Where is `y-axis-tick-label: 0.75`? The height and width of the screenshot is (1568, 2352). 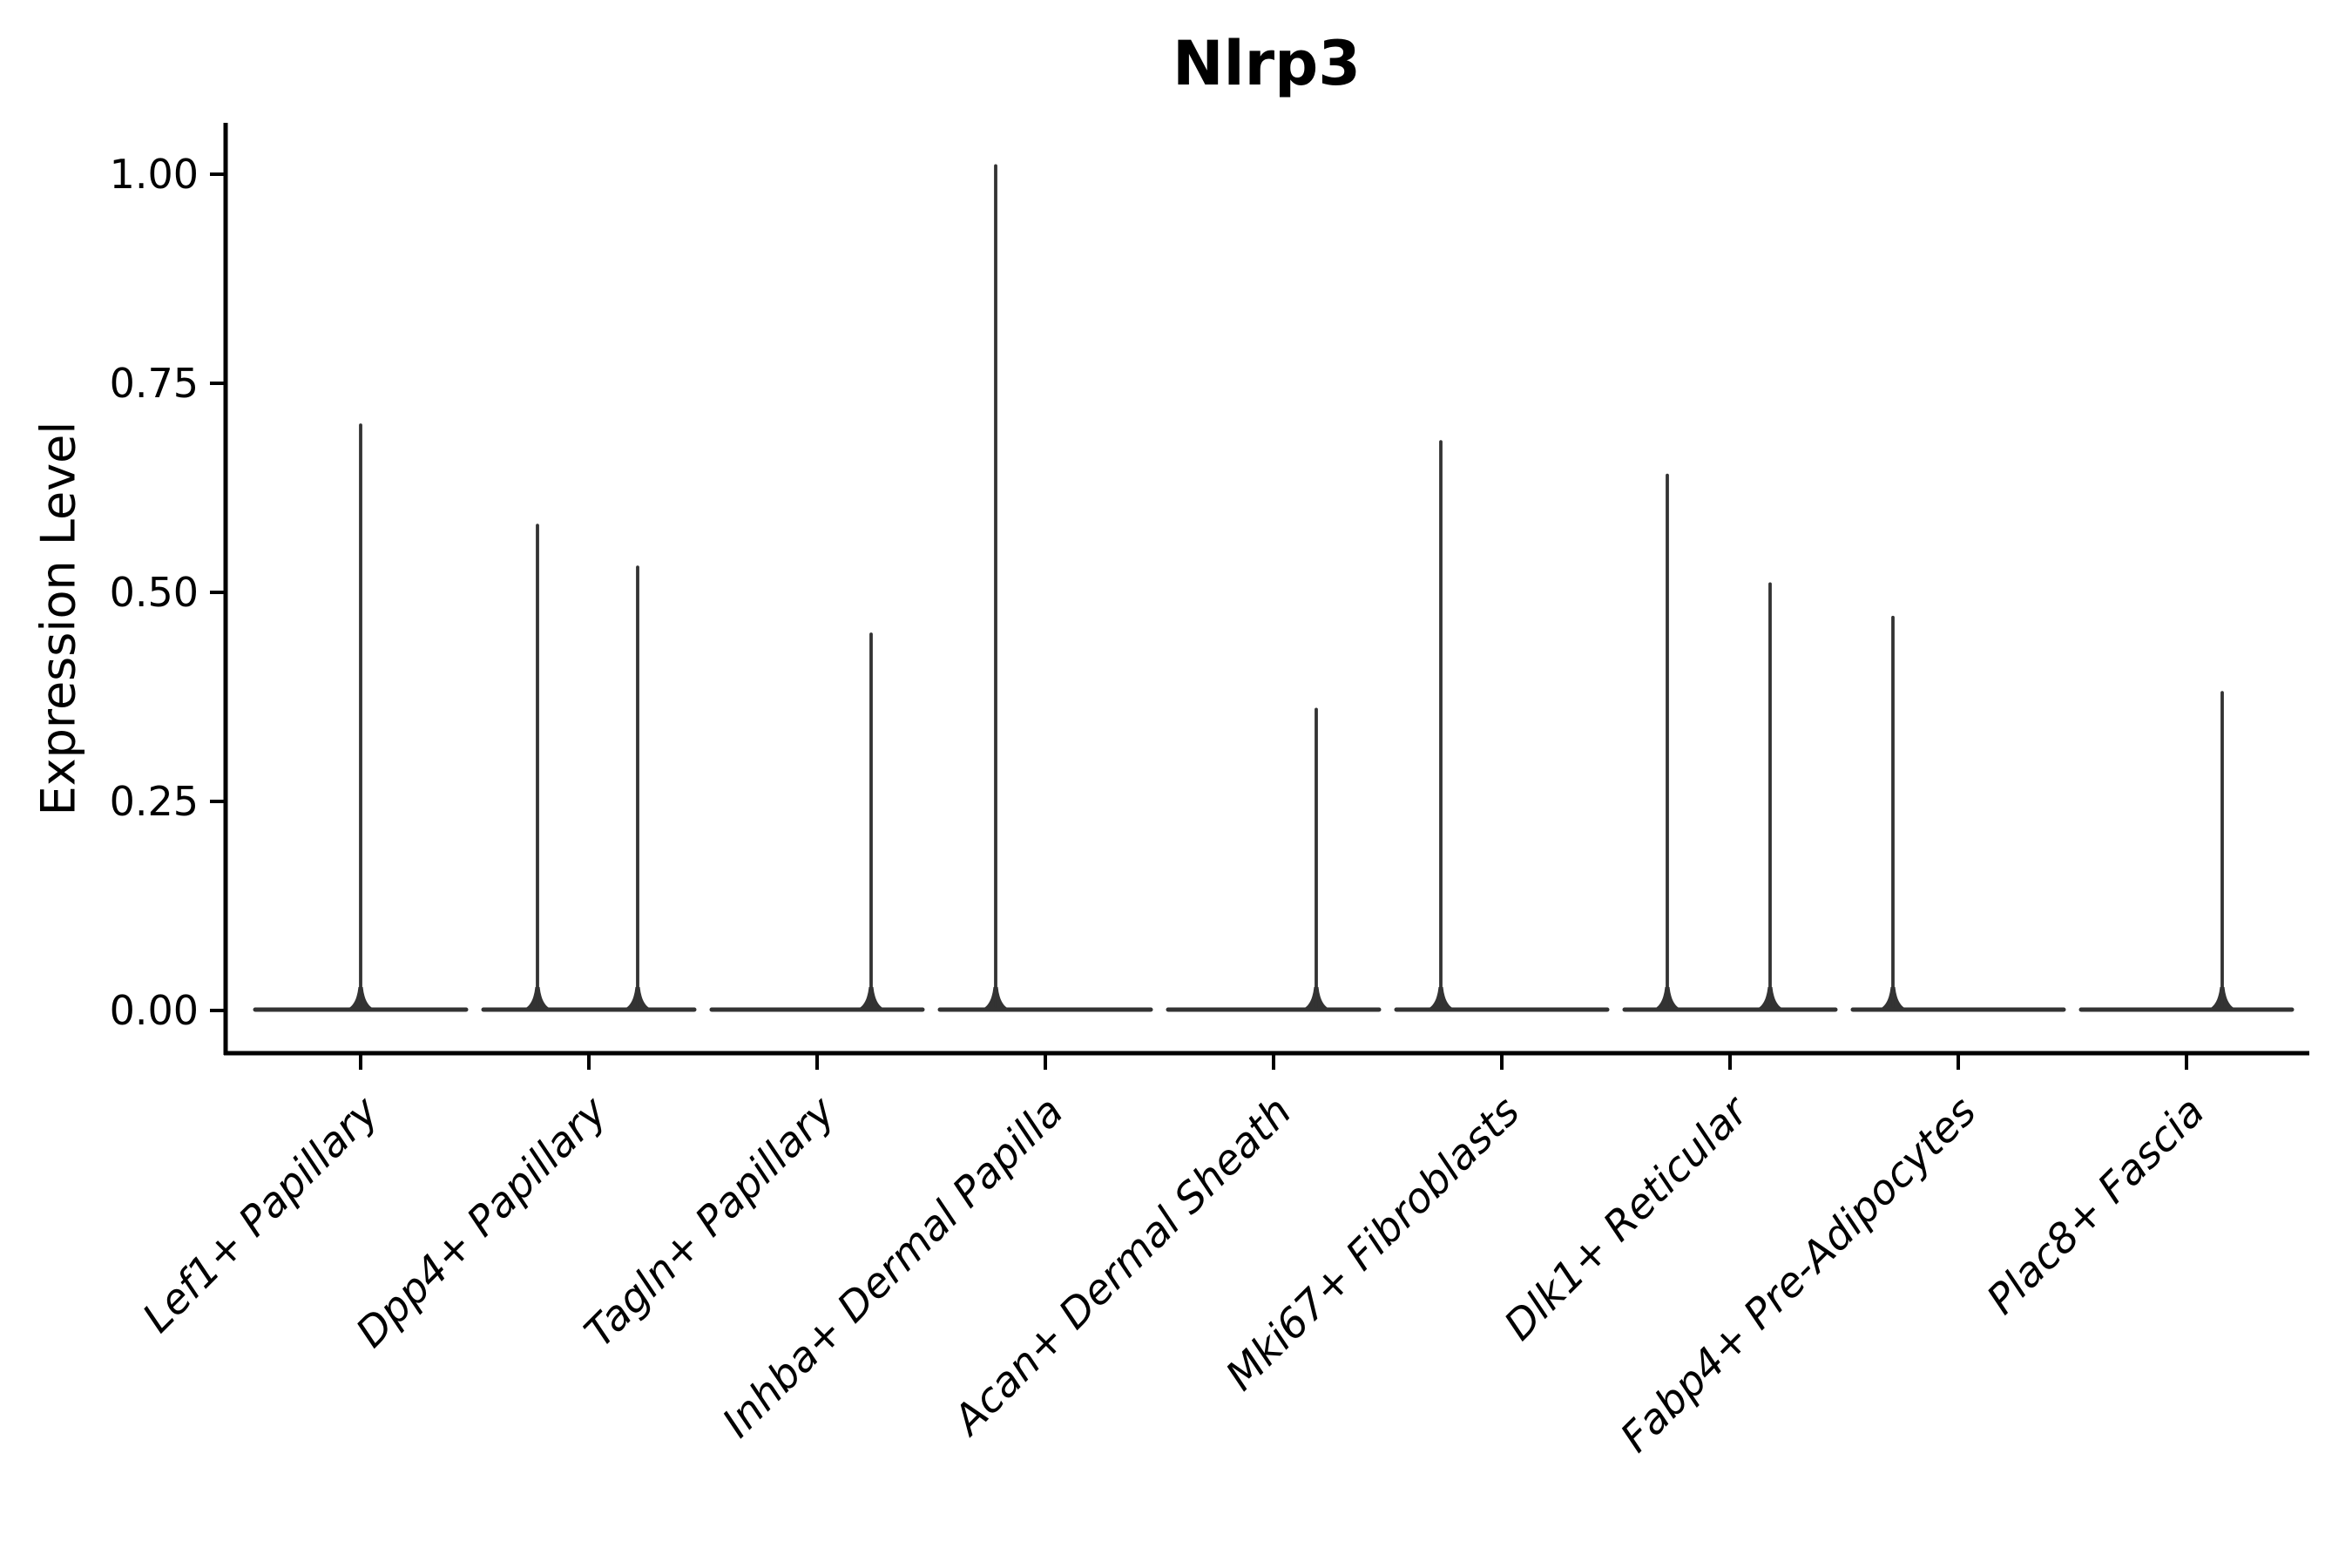
y-axis-tick-label: 0.75 is located at coordinates (154, 383).